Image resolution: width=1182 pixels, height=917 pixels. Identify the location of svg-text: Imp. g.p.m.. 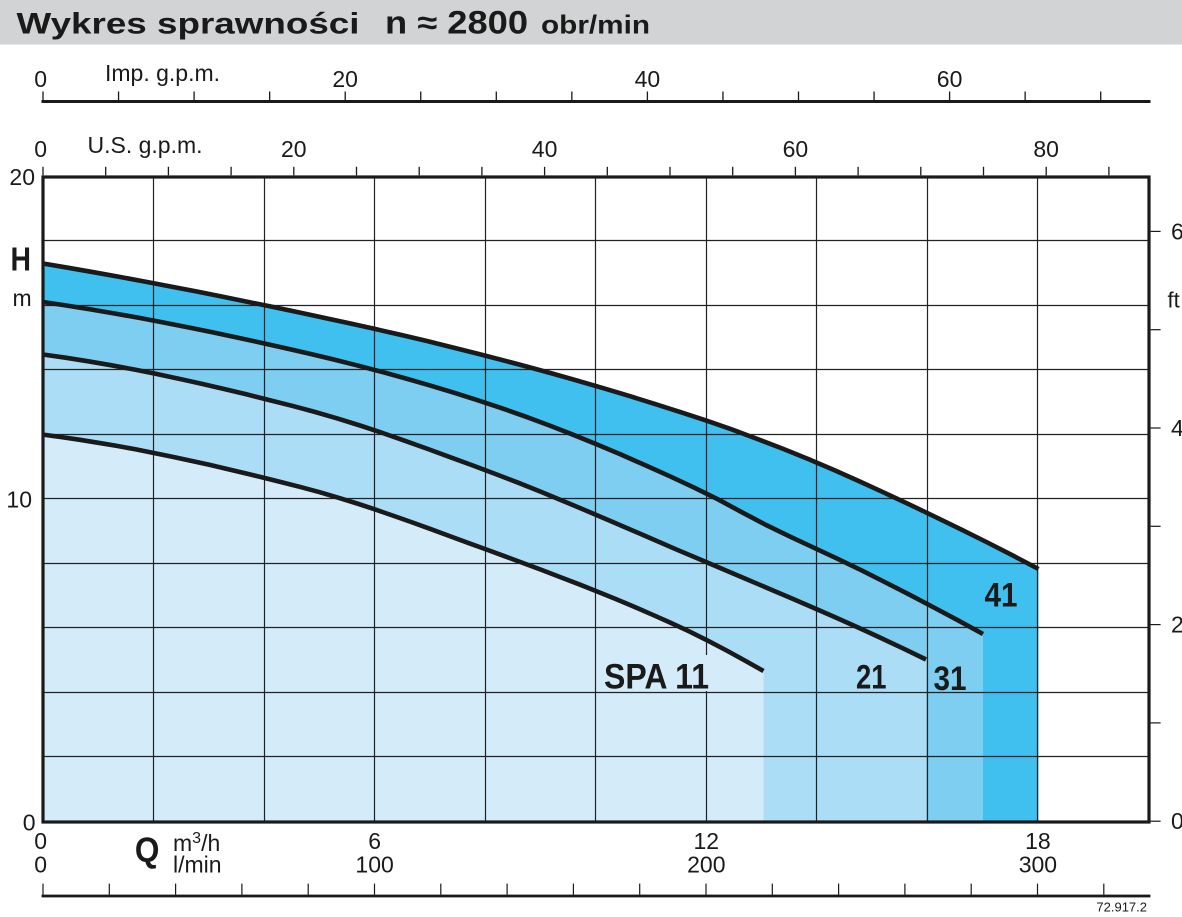
(162, 73).